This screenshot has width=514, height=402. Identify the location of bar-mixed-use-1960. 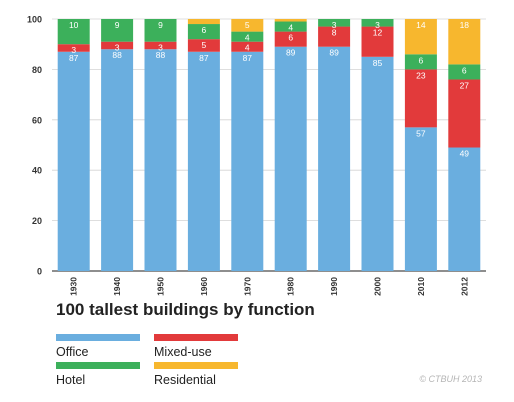
(203, 45).